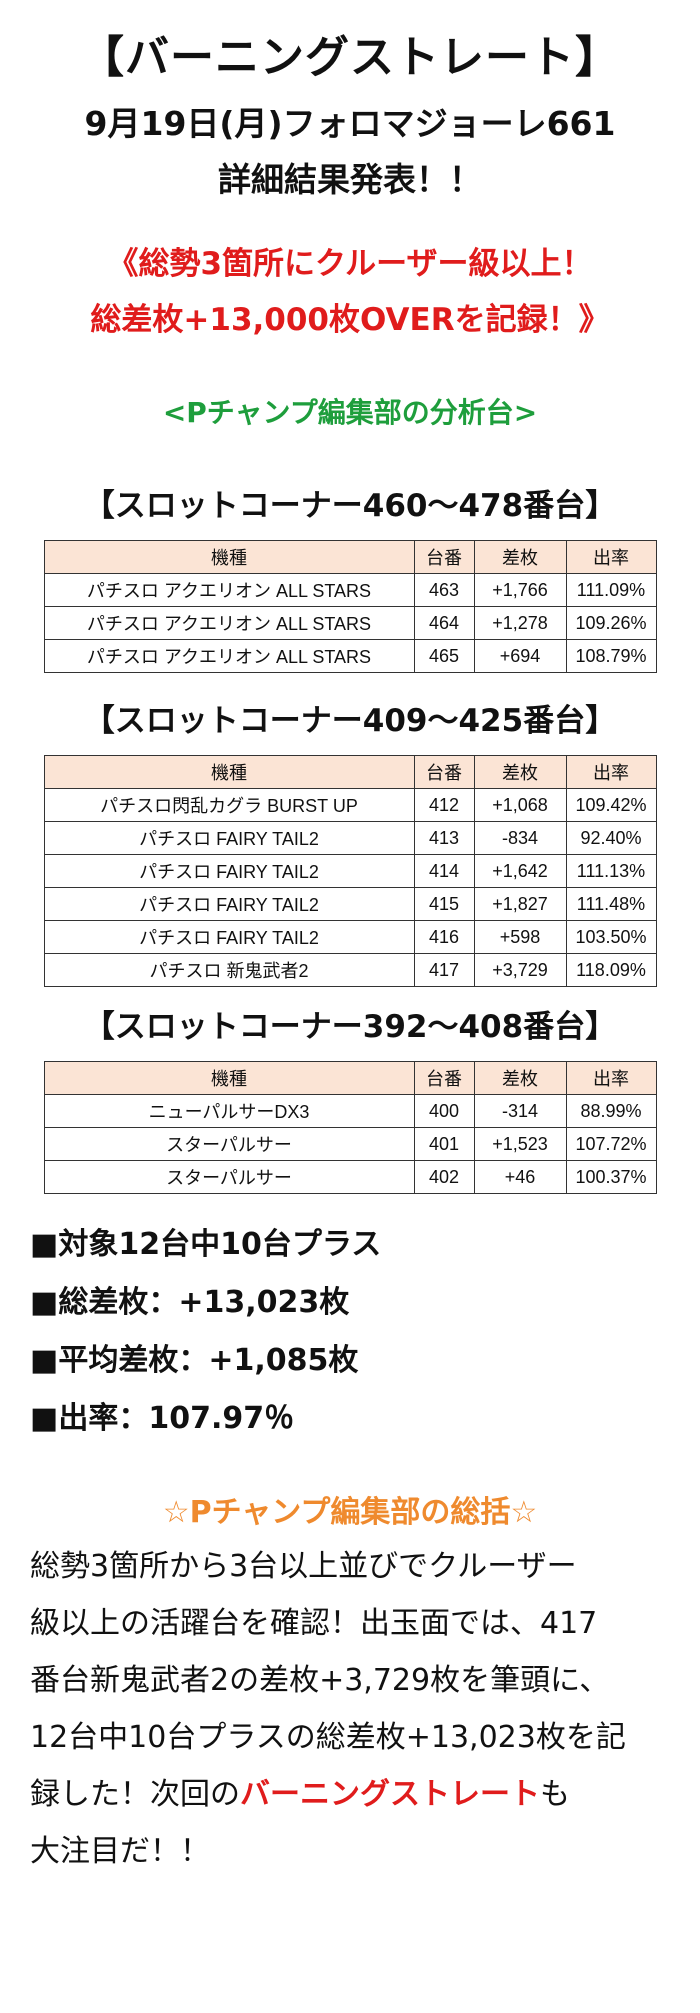 The height and width of the screenshot is (2013, 700). Describe the element at coordinates (350, 1512) in the screenshot. I see `summary-title: ☆Pチャンプ編集部の総括☆` at that location.